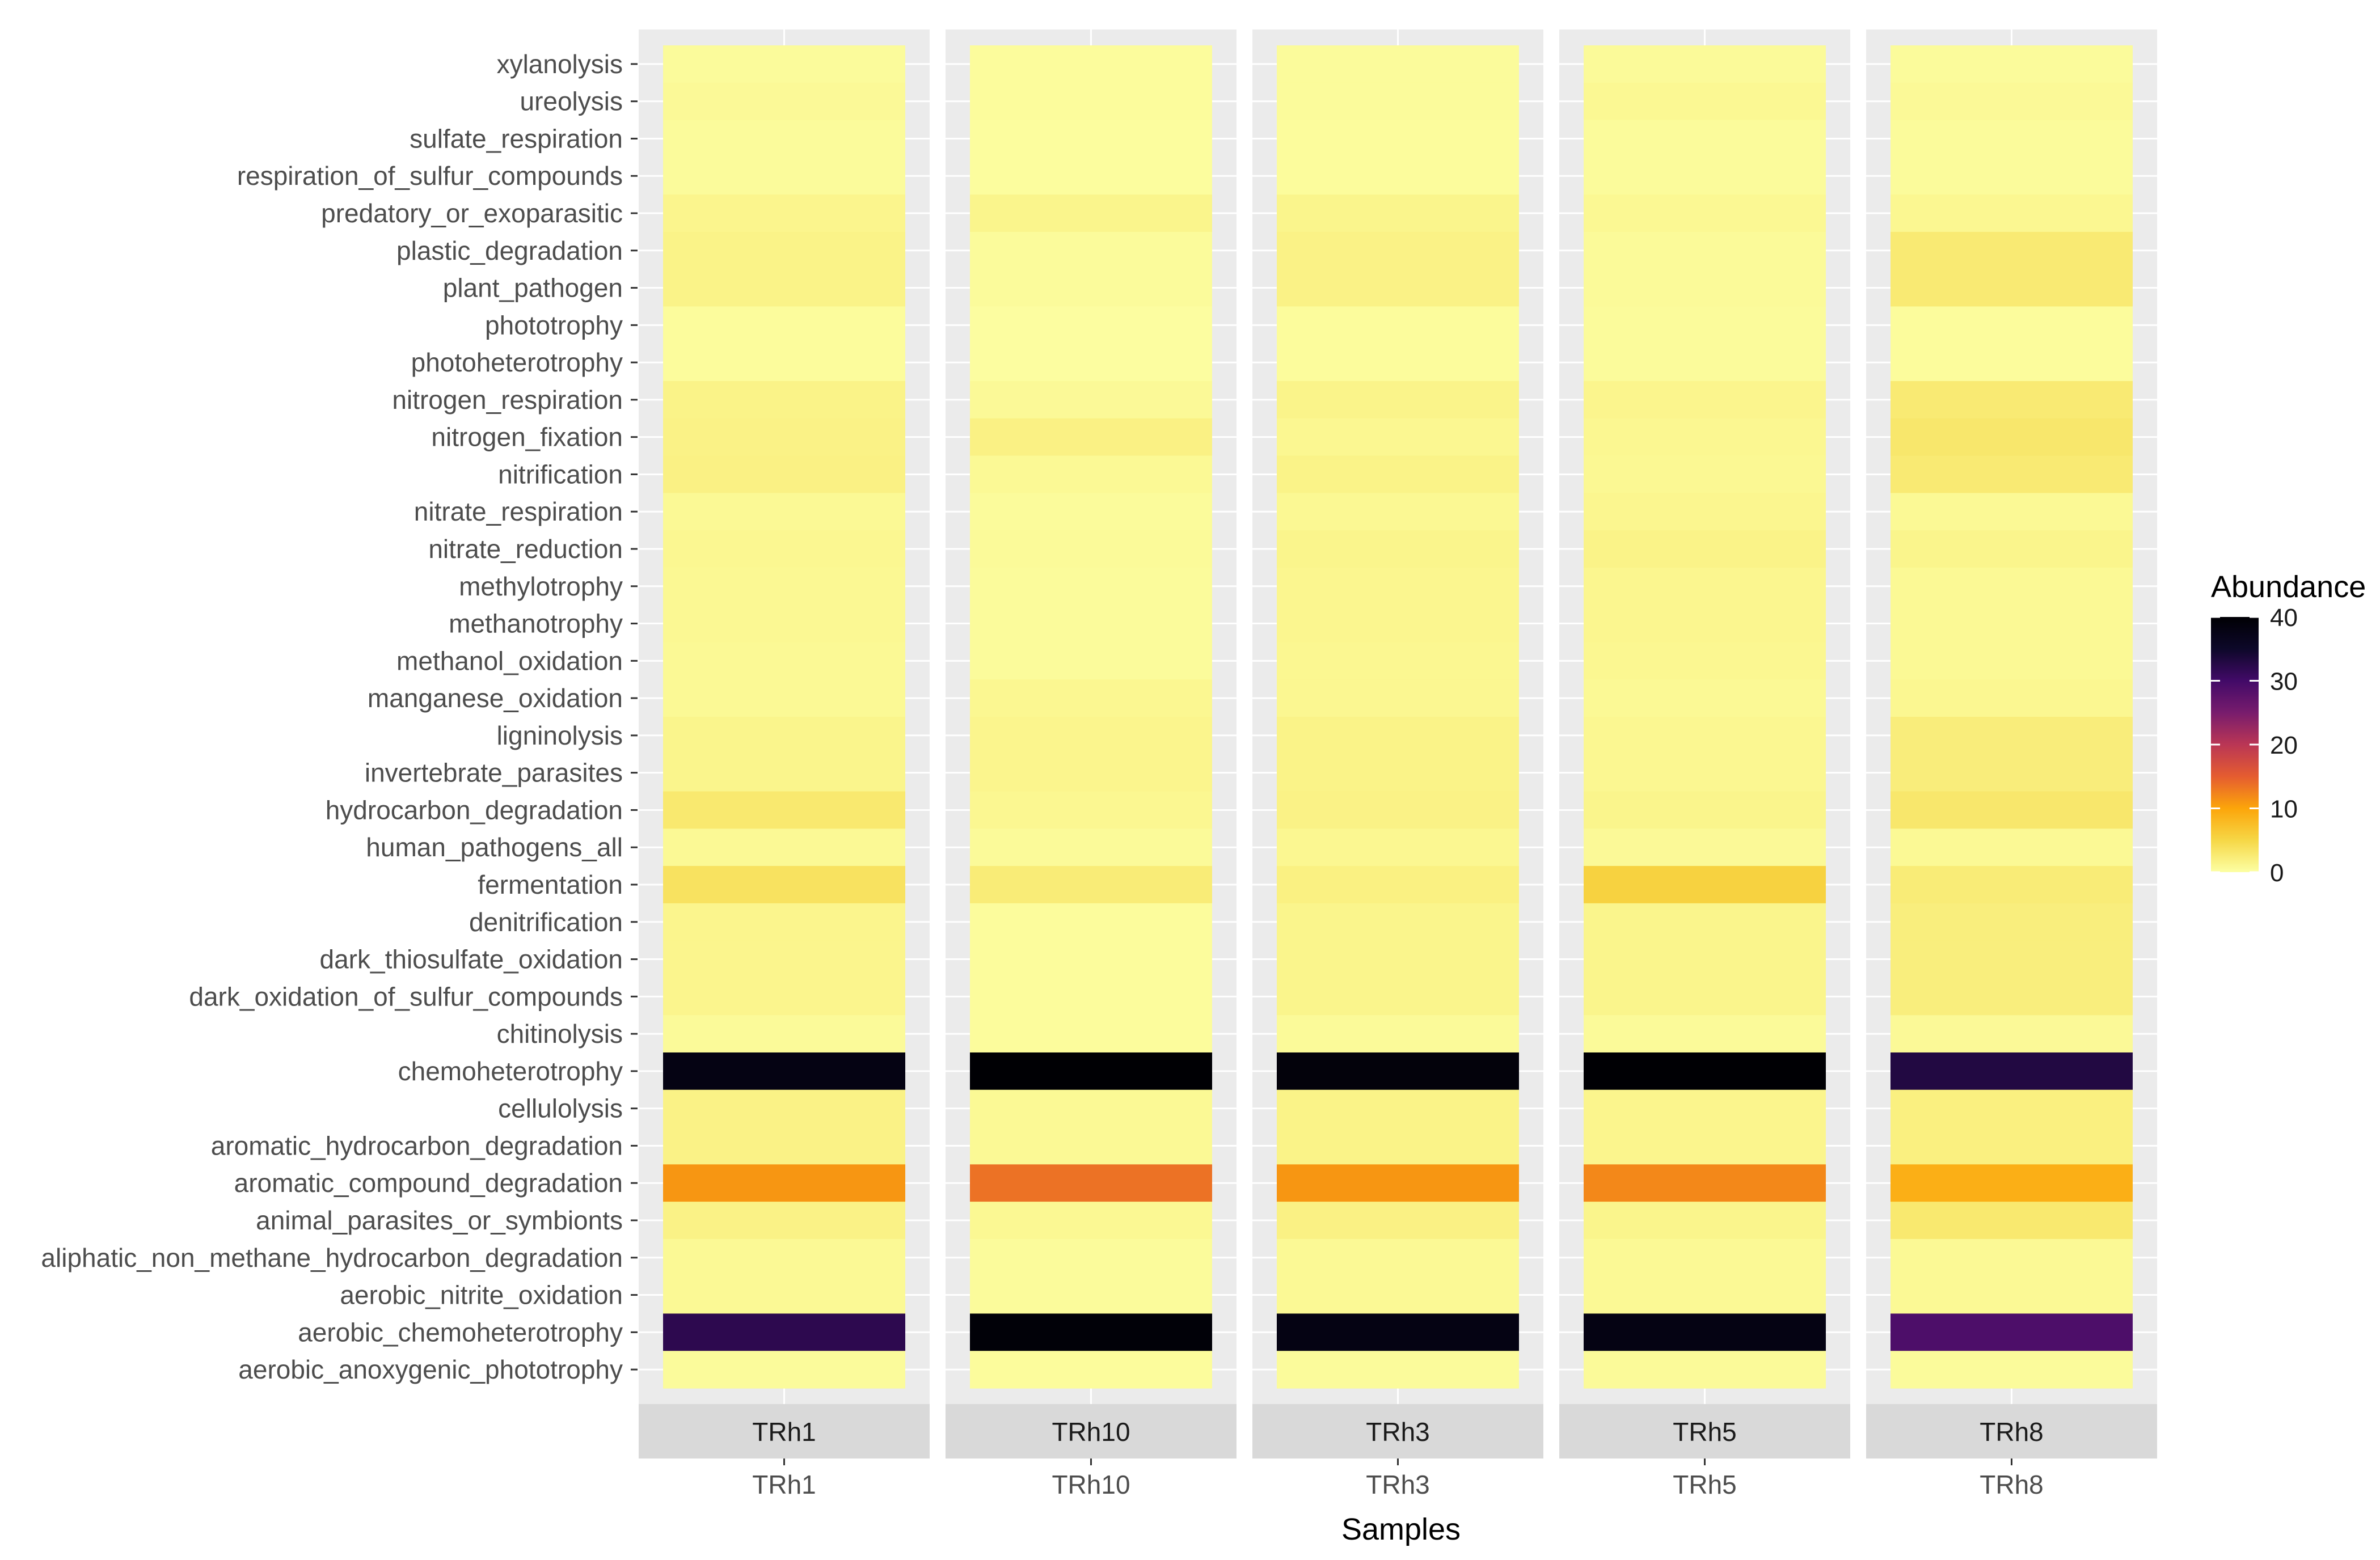 The image size is (2380, 1560). Describe the element at coordinates (2284, 618) in the screenshot. I see `colorbar-tick-label: 40` at that location.